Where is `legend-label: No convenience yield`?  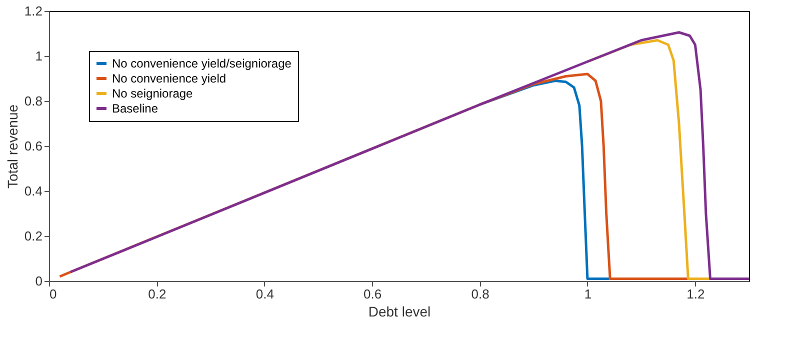 legend-label: No convenience yield is located at coordinates (169, 79).